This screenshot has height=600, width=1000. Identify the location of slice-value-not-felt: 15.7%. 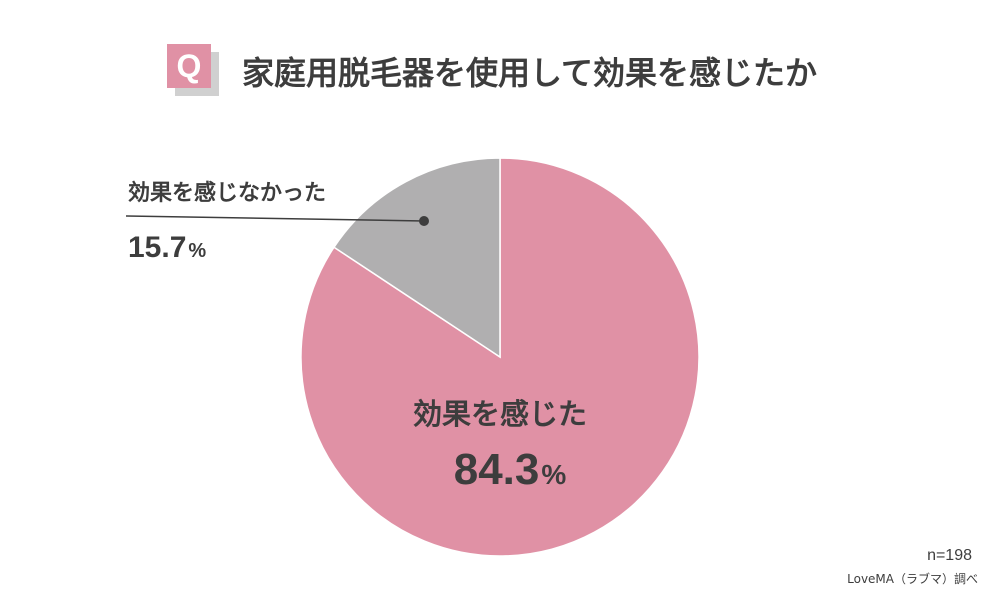
(167, 247).